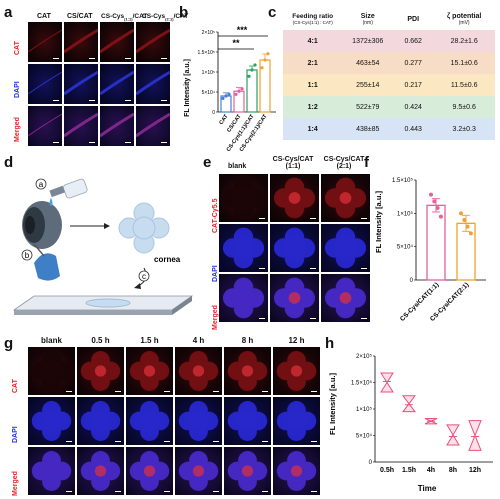  Describe the element at coordinates (293, 163) in the screenshot. I see `e-col-11: CS-Cys/CAT (1:1)` at that location.